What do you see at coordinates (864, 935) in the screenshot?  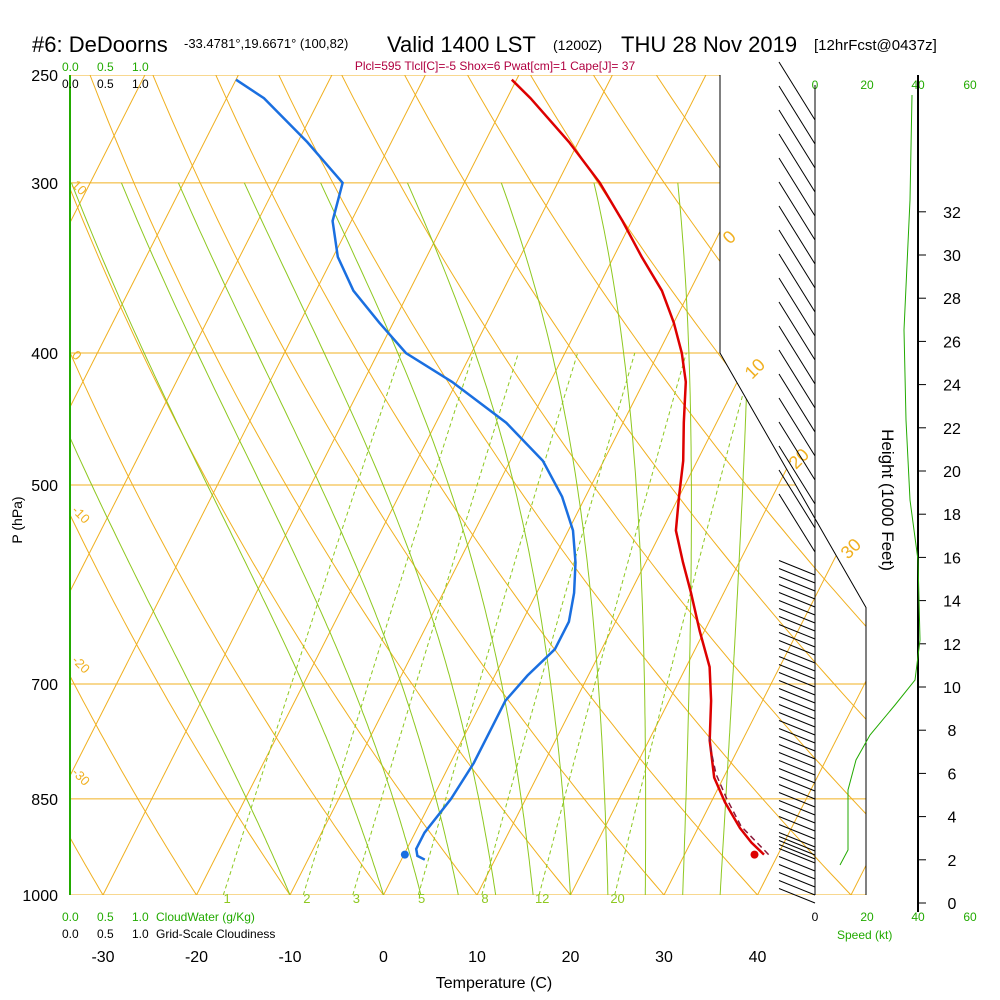 I see `speed-label: Speed (kt)` at bounding box center [864, 935].